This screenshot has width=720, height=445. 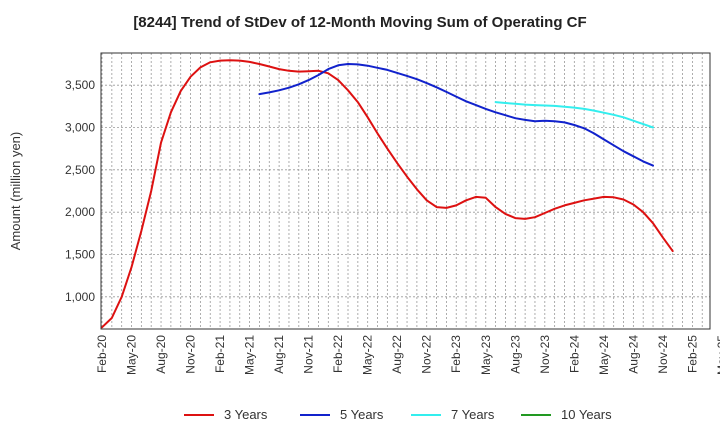 I want to click on x-tick-label: Nov-23, so click(x=545, y=354).